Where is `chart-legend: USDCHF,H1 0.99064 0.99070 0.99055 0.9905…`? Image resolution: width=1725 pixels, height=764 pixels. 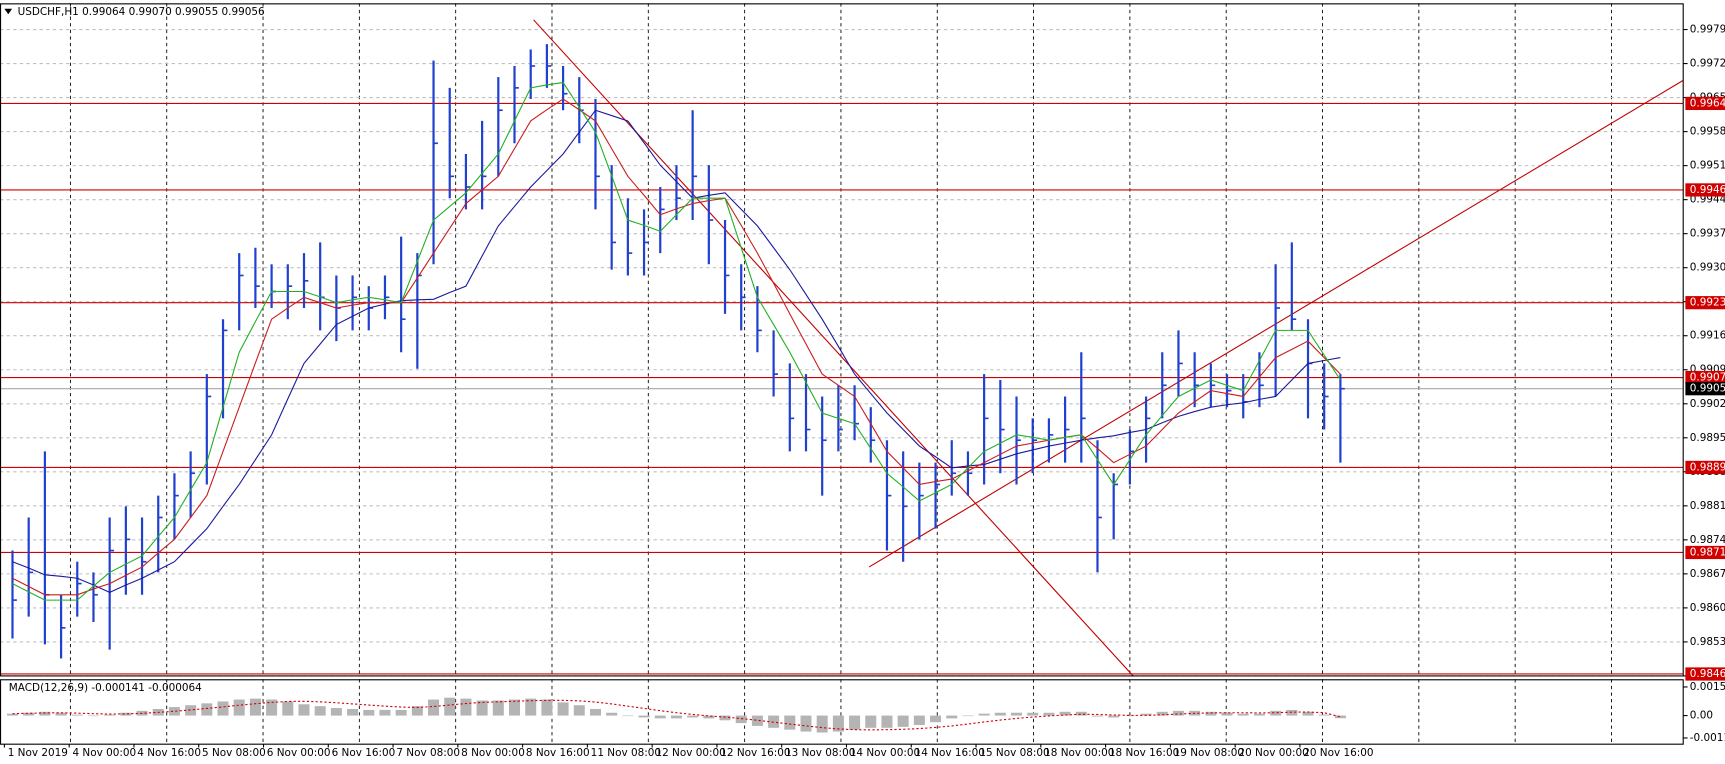
chart-legend: USDCHF,H1 0.99064 0.99070 0.99055 0.9905… is located at coordinates (141, 12).